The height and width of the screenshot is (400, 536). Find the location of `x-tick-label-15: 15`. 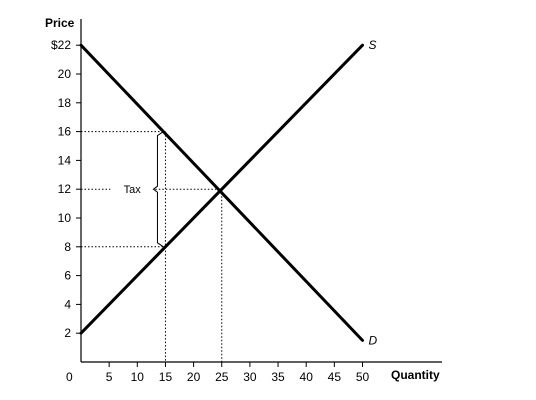

x-tick-label-15: 15 is located at coordinates (166, 377).